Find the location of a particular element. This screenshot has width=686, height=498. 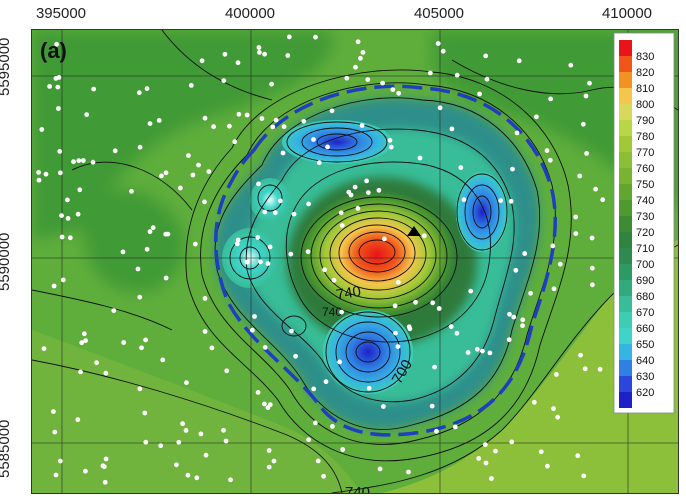

legend-tick-label: 720 is located at coordinates (645, 233).